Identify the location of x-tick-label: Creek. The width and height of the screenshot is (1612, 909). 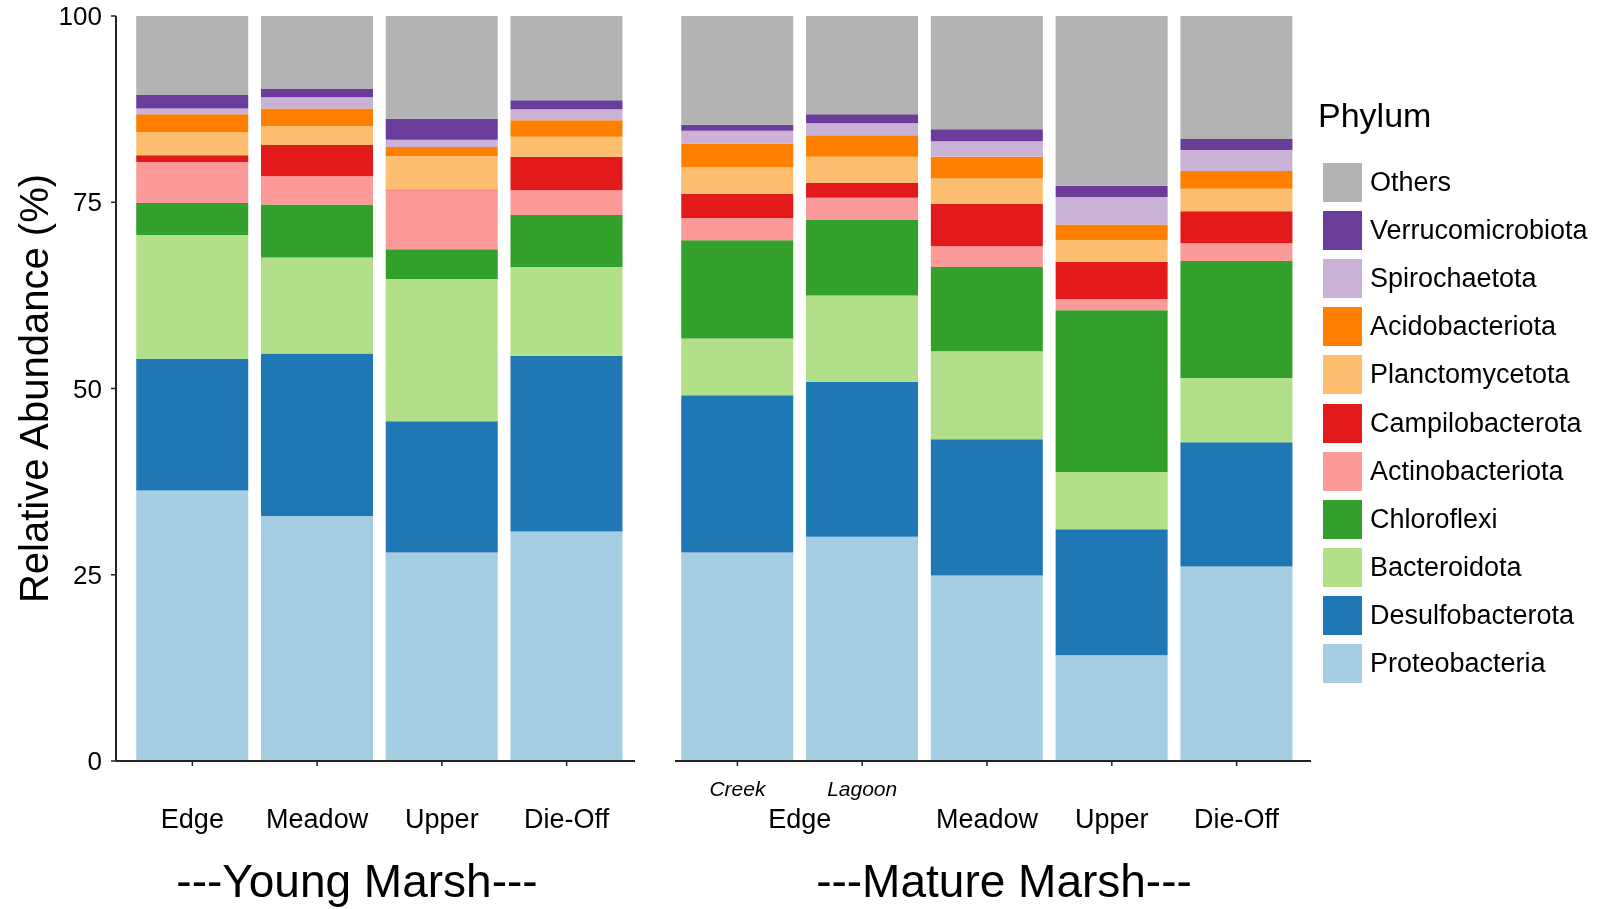
(738, 788).